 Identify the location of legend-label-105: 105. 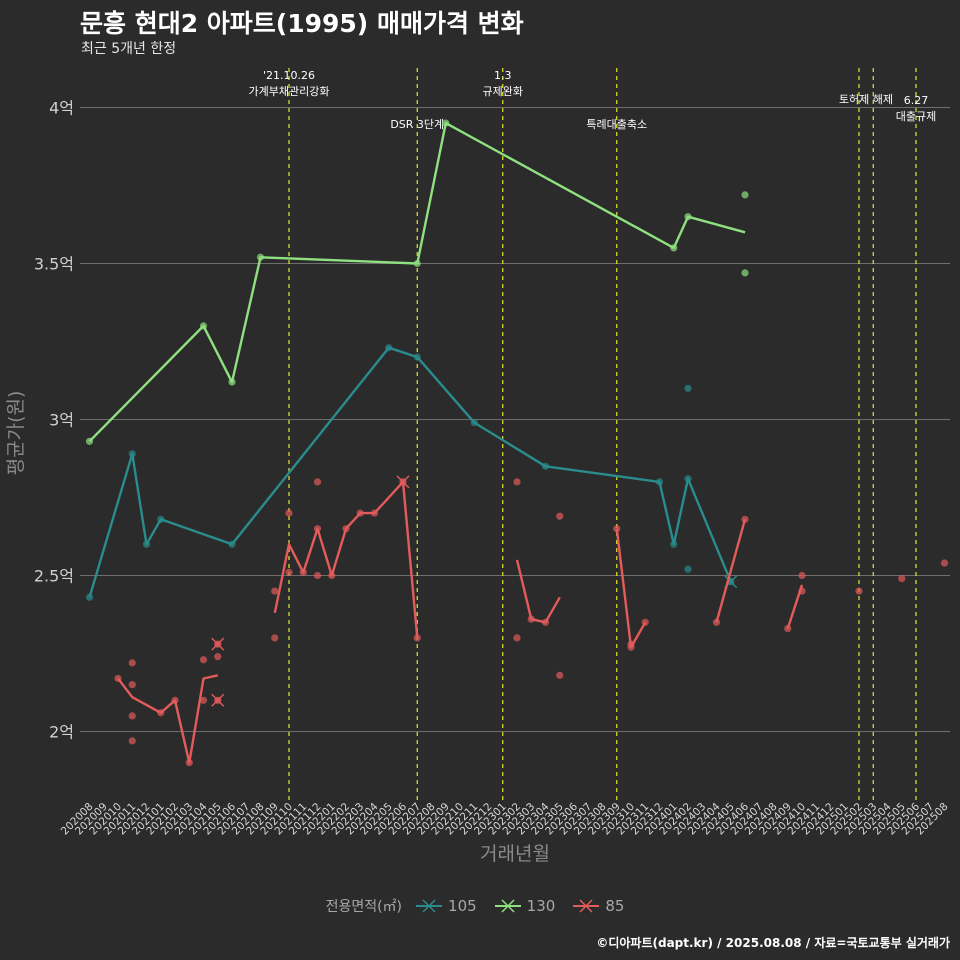
(462, 906).